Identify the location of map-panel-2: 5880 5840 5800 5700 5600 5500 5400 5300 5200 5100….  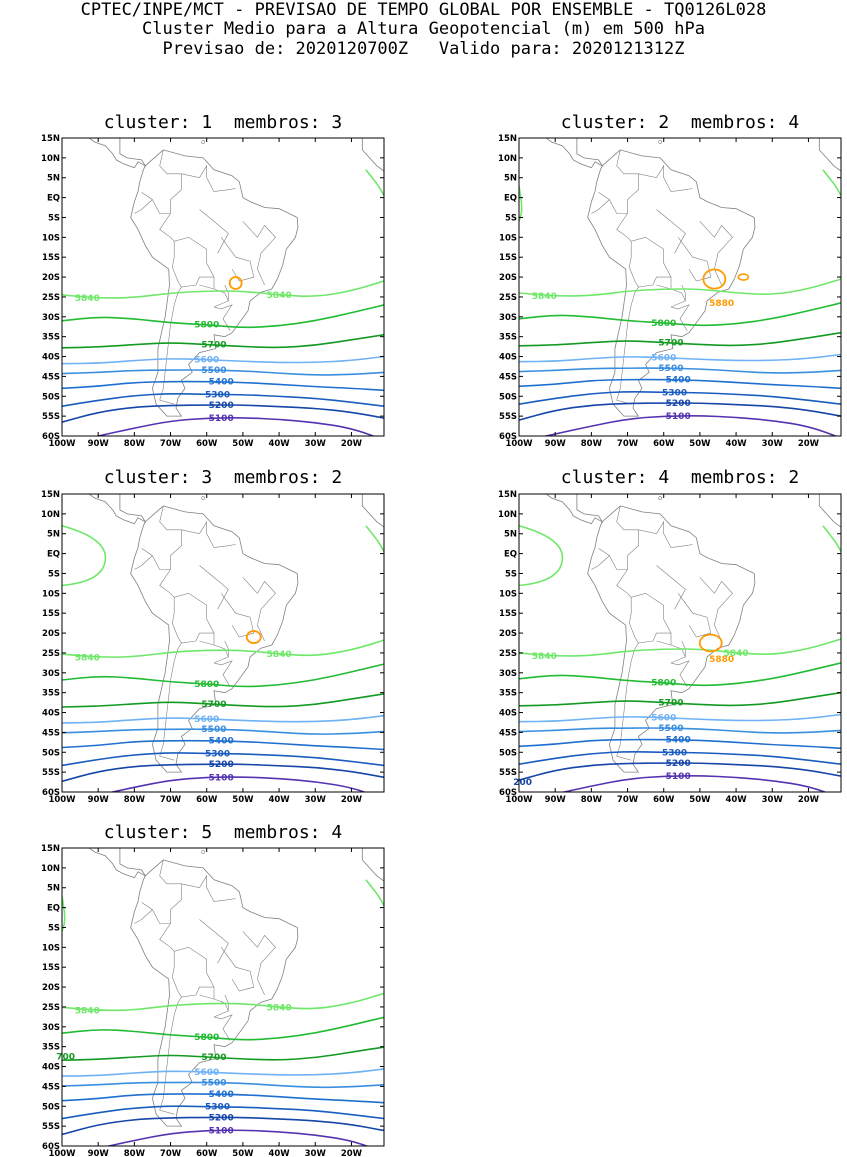
(670, 291).